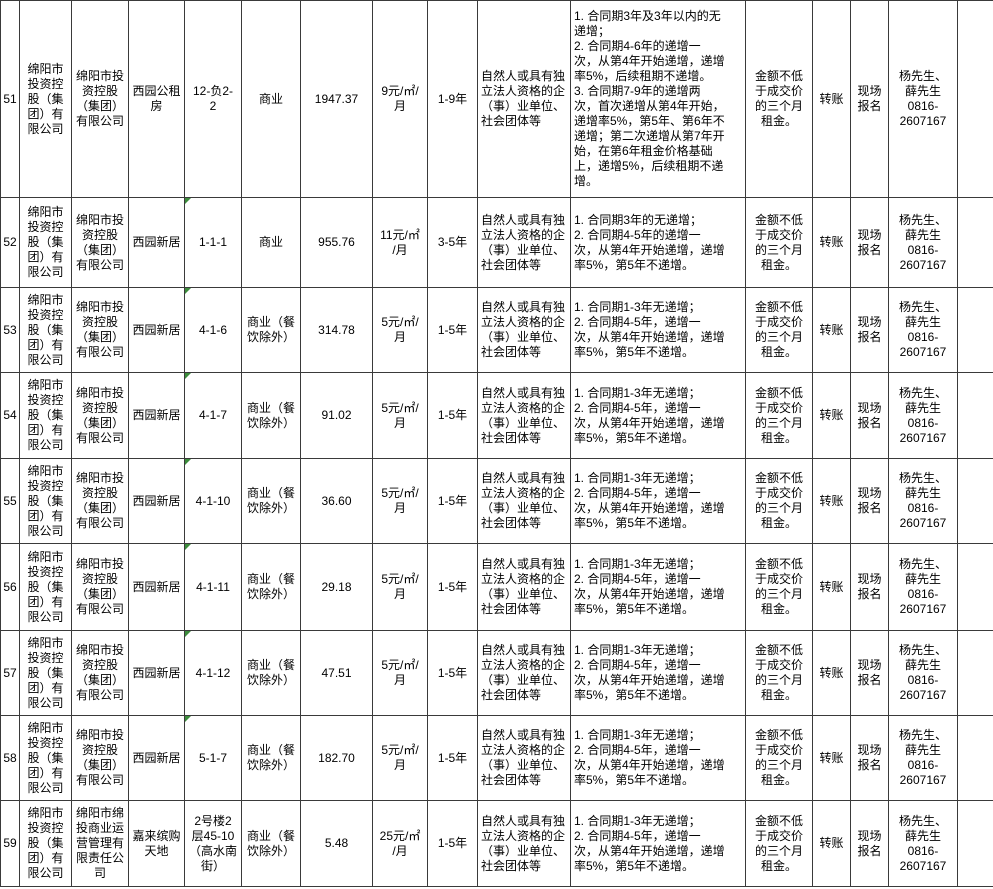  I want to click on cell-row-no: 57, so click(10, 673).